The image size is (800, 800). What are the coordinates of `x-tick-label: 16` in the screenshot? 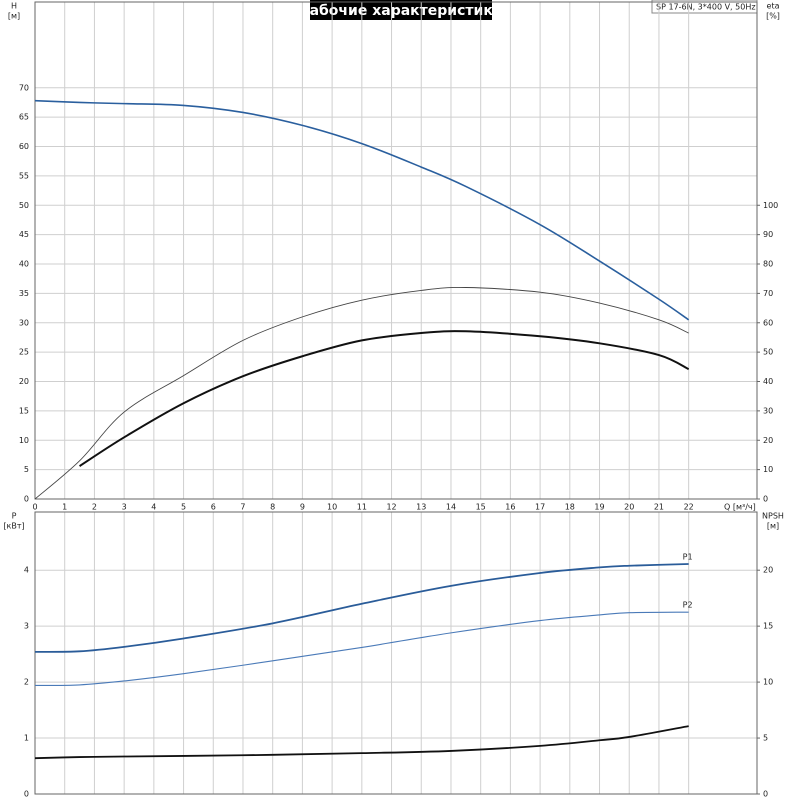 It's located at (510, 507).